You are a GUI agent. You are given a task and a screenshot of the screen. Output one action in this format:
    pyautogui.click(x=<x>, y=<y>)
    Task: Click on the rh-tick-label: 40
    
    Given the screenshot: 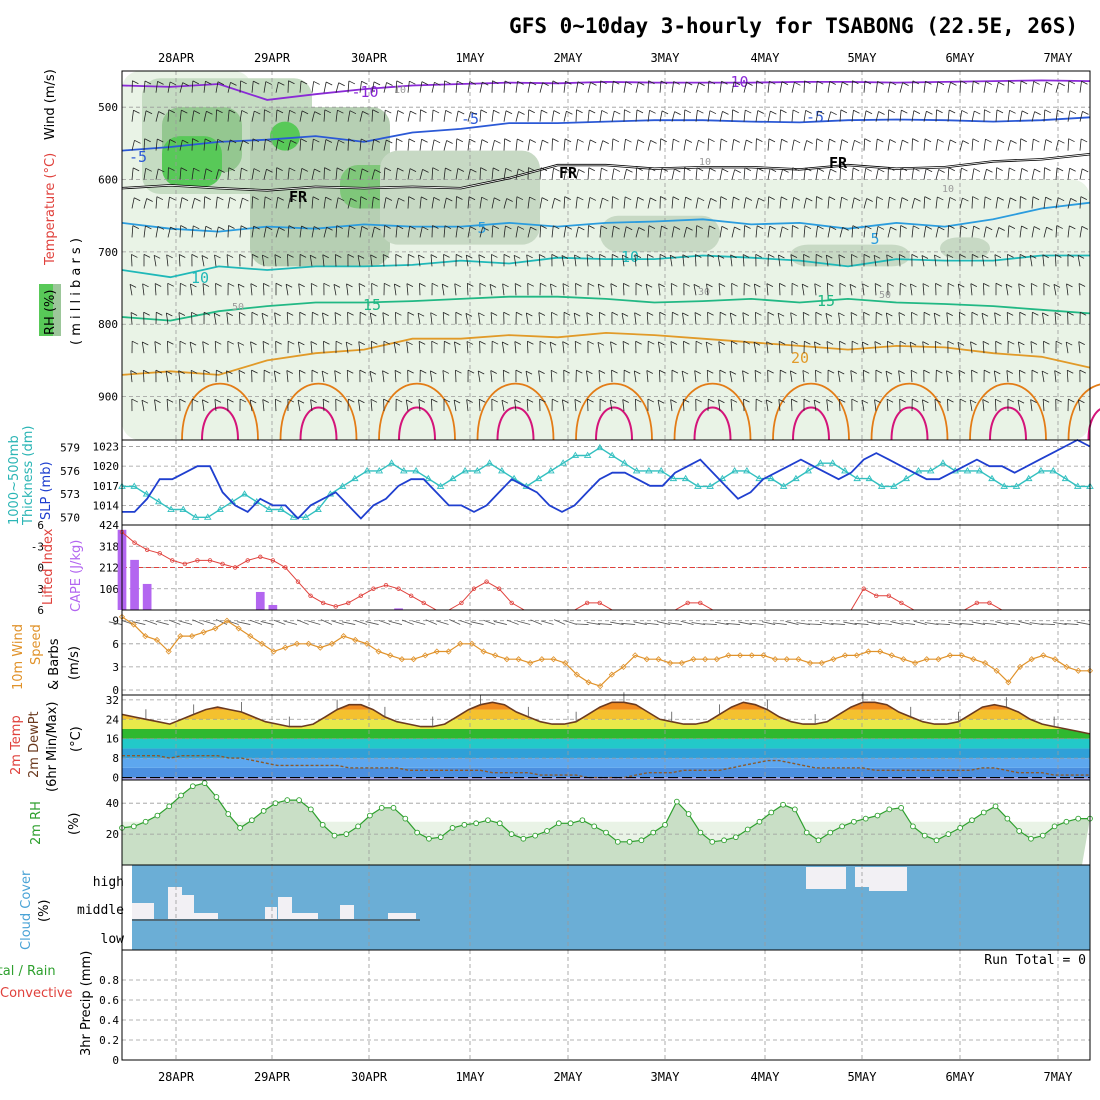 What is the action you would take?
    pyautogui.click(x=112, y=803)
    